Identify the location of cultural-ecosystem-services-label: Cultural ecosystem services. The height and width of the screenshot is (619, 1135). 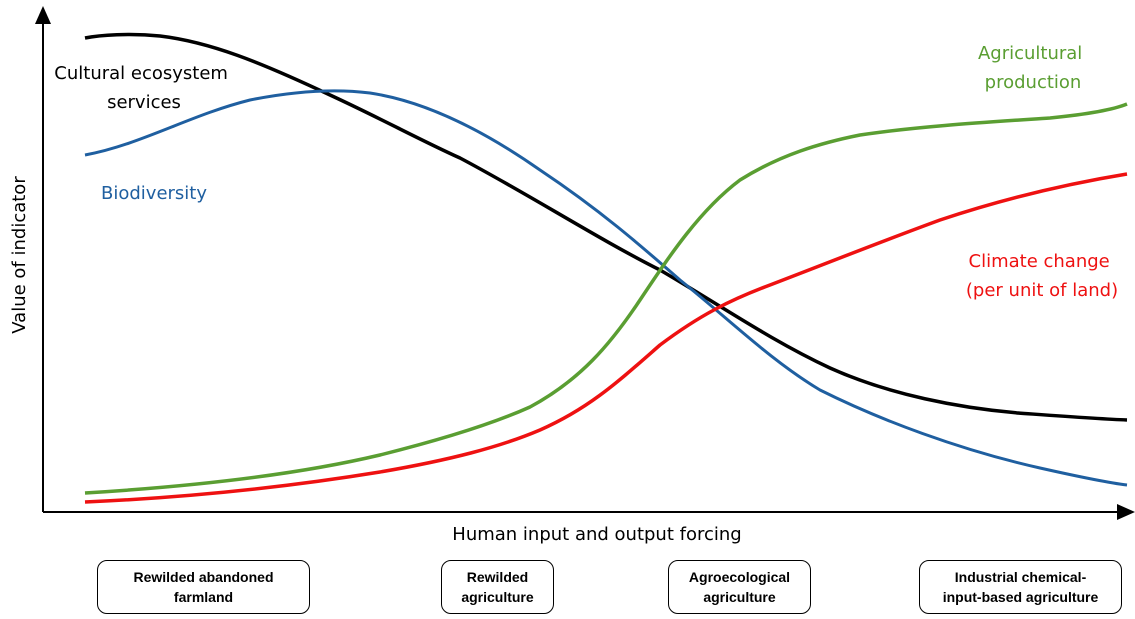
(143, 88).